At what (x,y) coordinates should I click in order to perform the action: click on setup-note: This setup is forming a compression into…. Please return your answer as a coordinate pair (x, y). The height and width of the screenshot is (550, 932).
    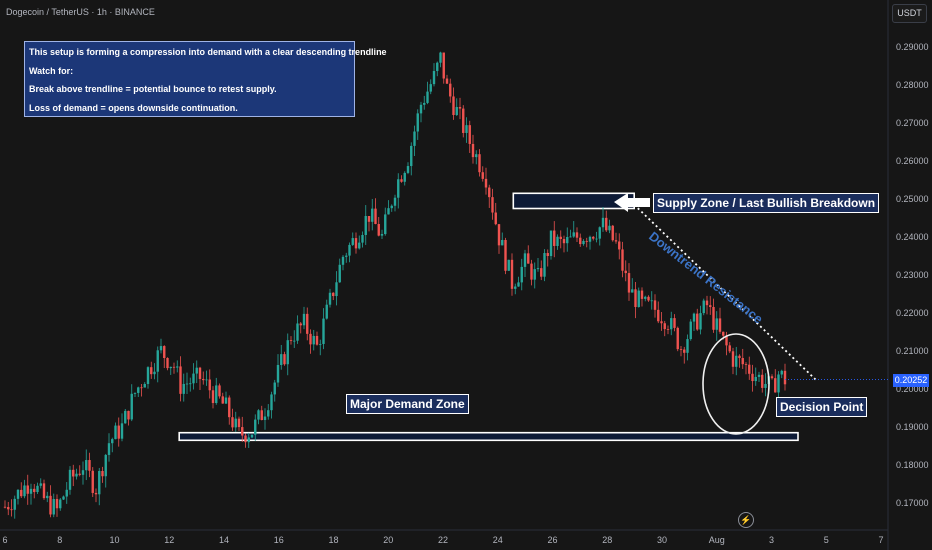
    Looking at the image, I should click on (205, 79).